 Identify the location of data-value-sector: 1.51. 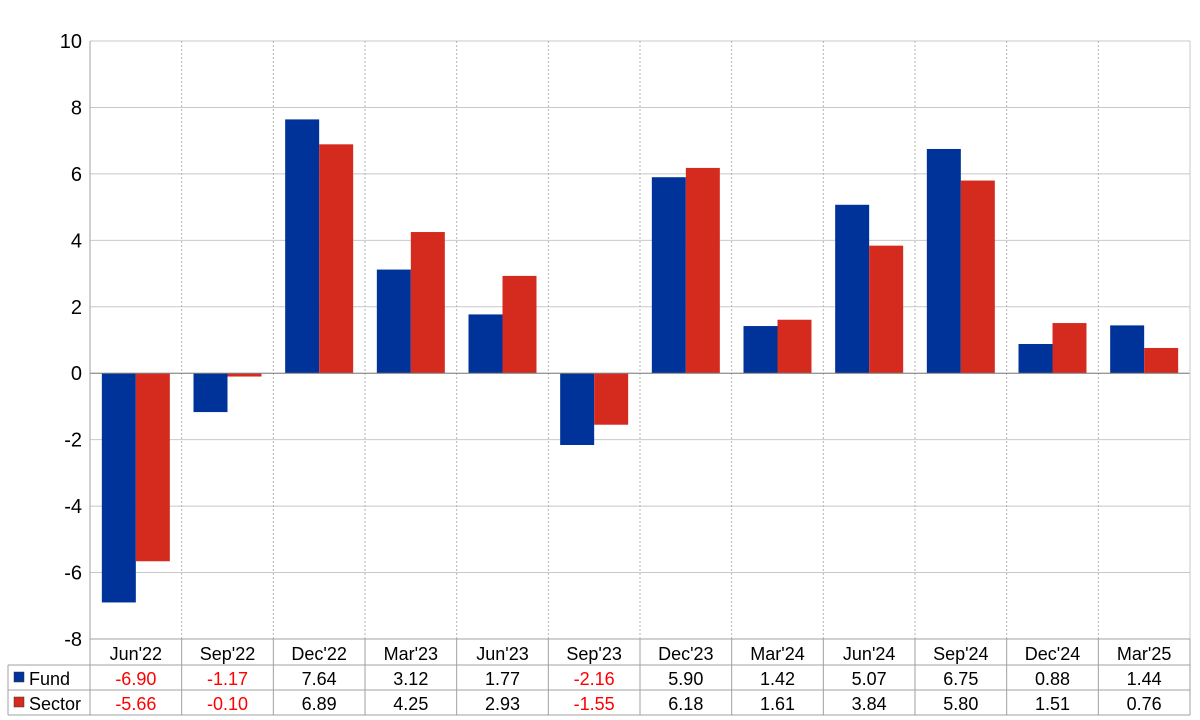
(1052, 704).